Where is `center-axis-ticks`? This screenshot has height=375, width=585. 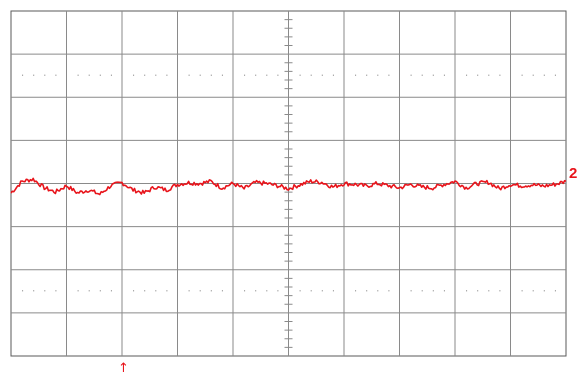
center-axis-ticks is located at coordinates (288, 183).